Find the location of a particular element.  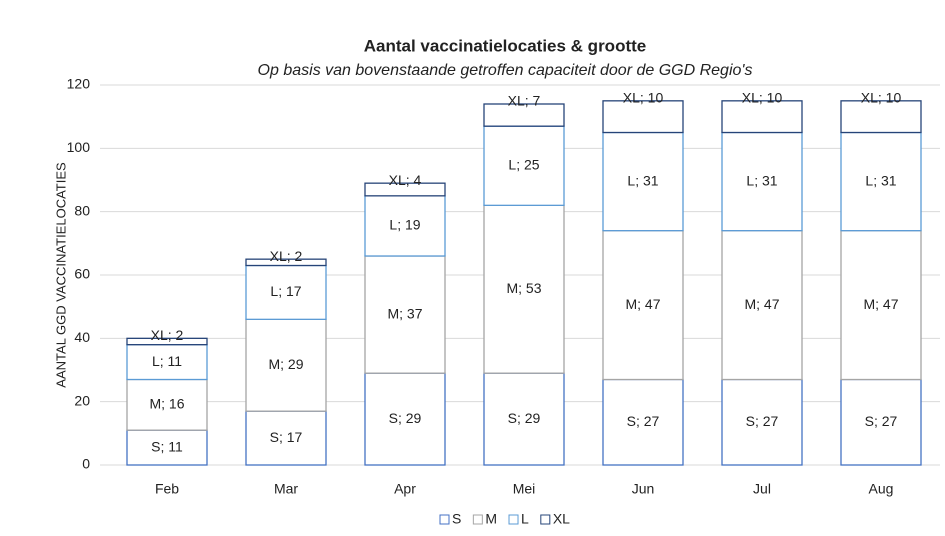

data-label: L; 19 is located at coordinates (404, 225).